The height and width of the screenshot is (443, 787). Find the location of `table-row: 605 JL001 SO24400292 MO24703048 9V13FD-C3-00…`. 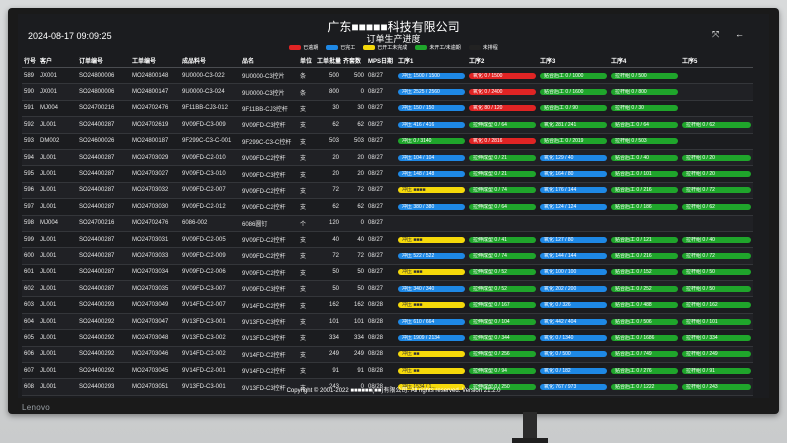

table-row: 605 JL001 SO24400292 MO24703048 9V13FD-C3-00… is located at coordinates (387, 338).